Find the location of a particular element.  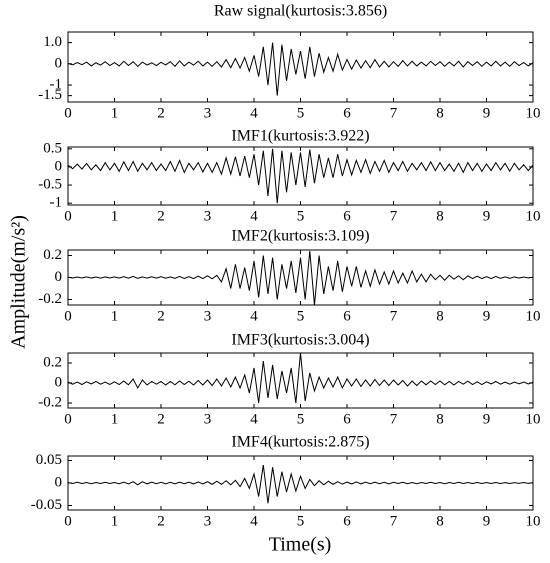

panel-title: Raw signal(kurtosis:3.856) is located at coordinates (300, 11).